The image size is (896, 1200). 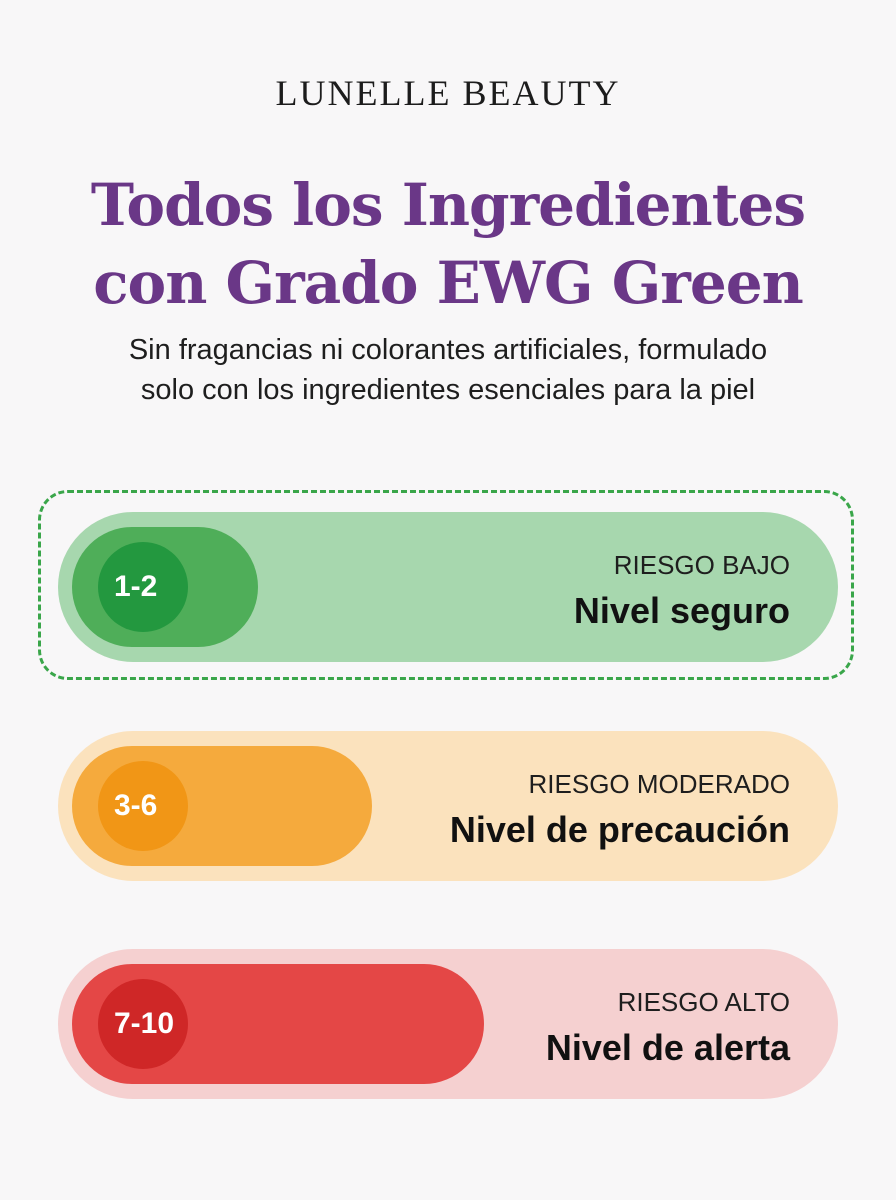 I want to click on level-label: Nivel de alerta, so click(x=667, y=1047).